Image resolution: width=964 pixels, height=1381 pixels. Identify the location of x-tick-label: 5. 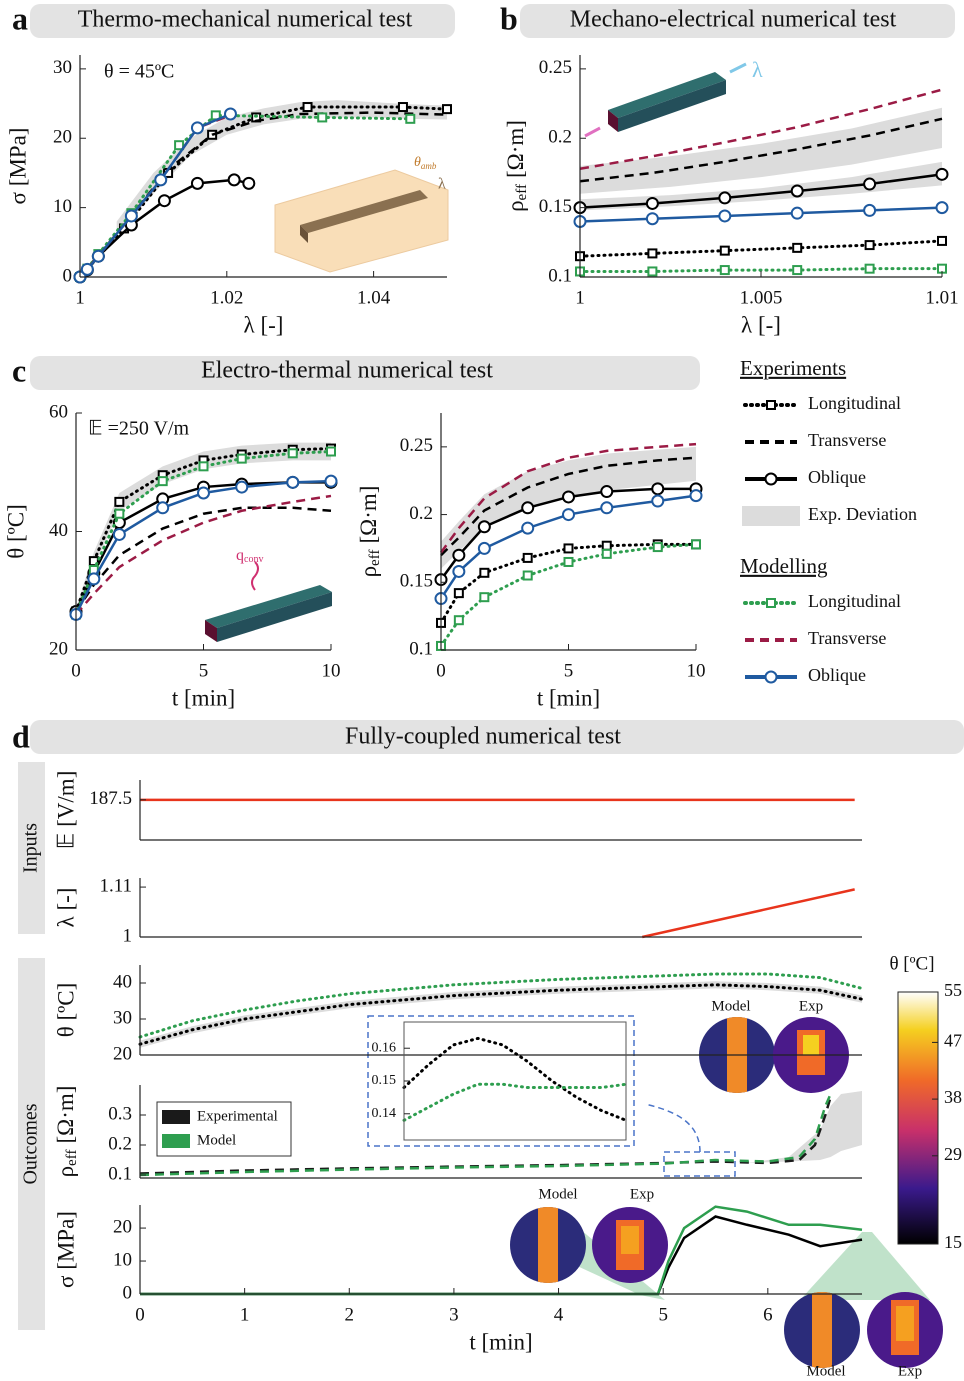
(204, 670).